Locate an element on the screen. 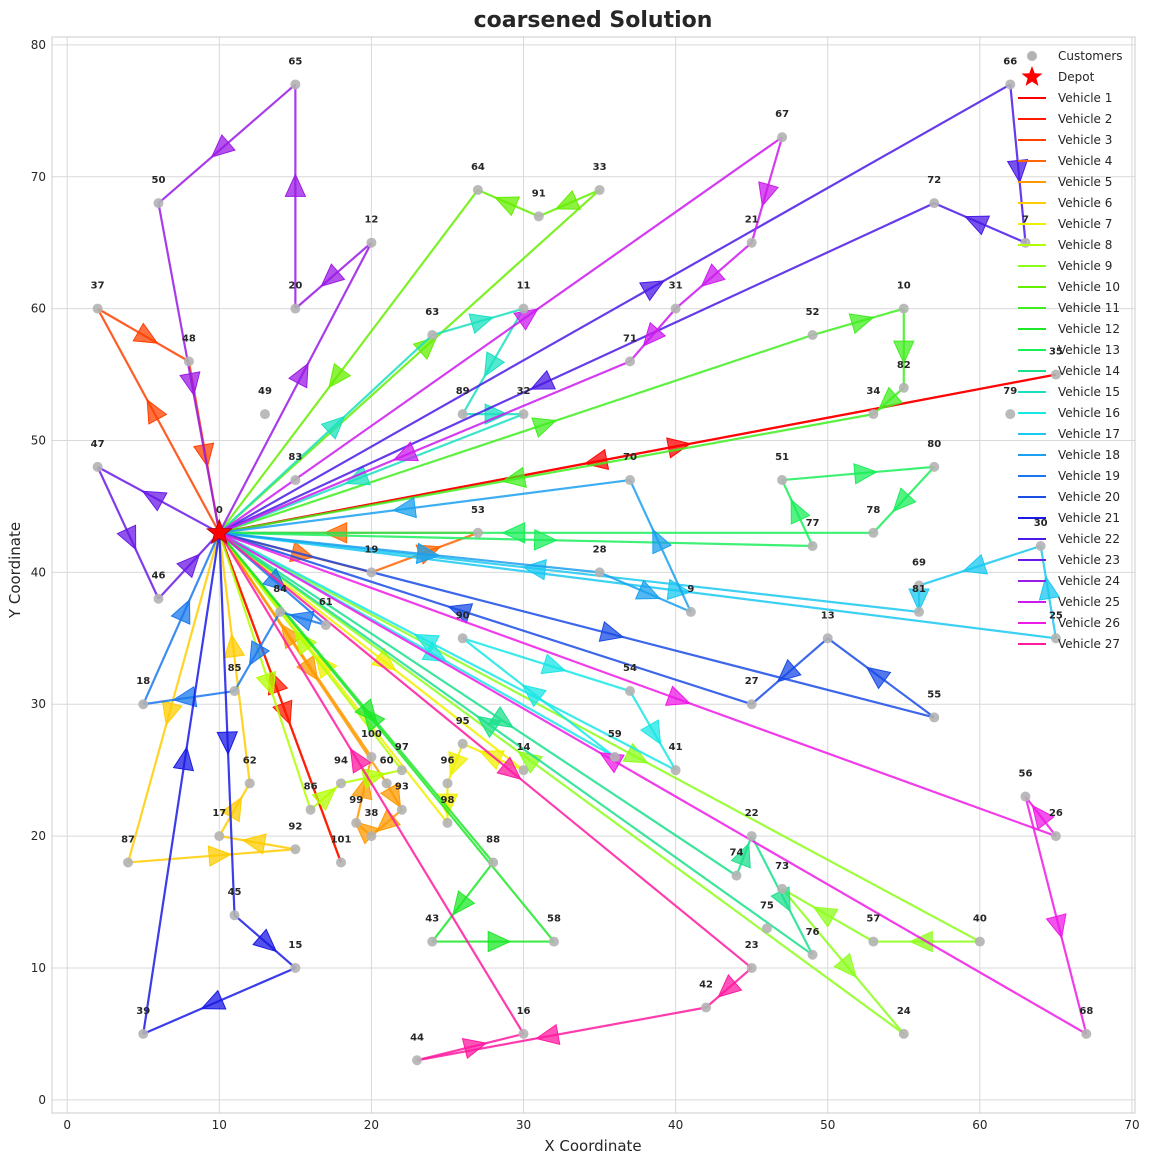  y-tick-label: 20 is located at coordinates (38, 836).